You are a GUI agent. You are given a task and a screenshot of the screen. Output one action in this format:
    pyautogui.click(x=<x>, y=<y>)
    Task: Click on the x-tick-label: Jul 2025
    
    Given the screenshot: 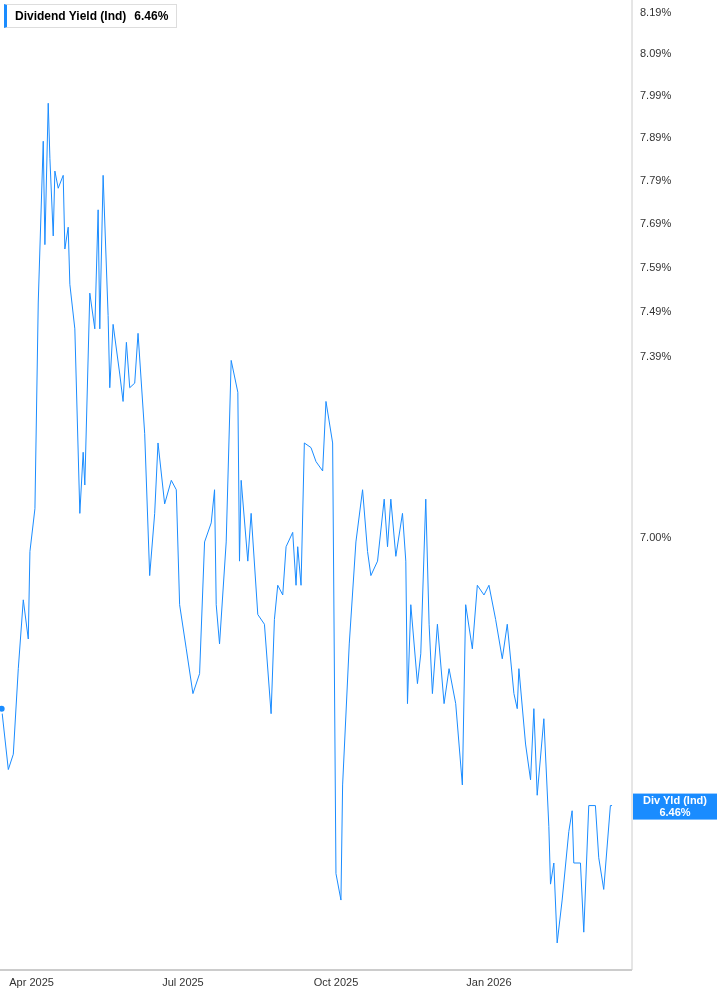 What is the action you would take?
    pyautogui.click(x=183, y=981)
    